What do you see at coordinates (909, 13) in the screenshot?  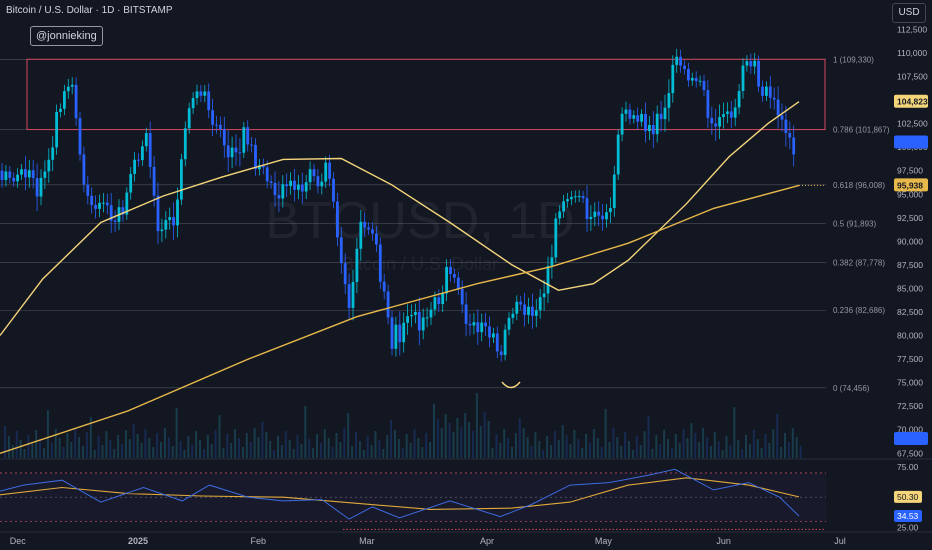 I see `currency-button: USD` at bounding box center [909, 13].